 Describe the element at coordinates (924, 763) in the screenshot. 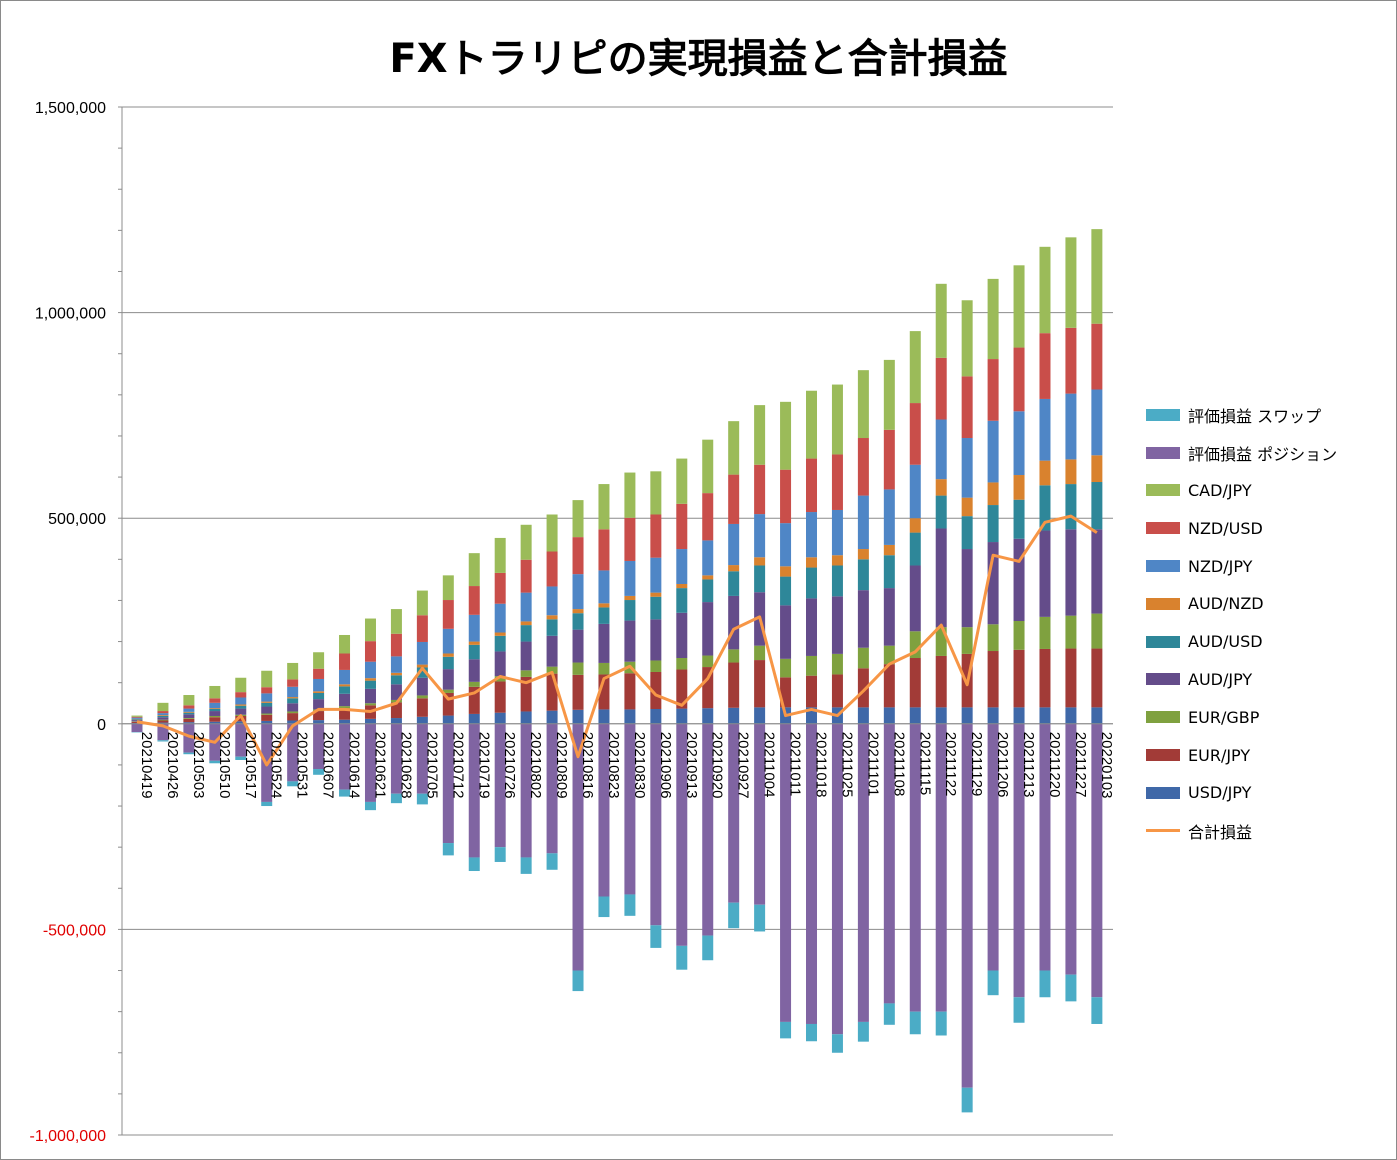

I see `x-tick-label: 20211115` at that location.